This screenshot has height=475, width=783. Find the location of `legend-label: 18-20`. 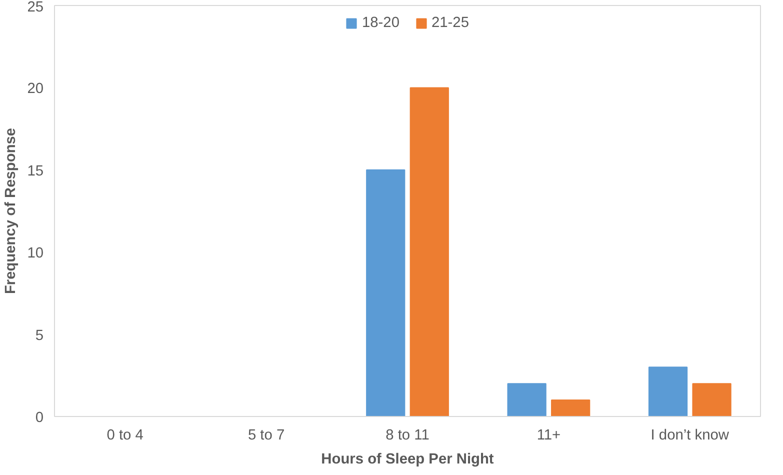

legend-label: 18-20 is located at coordinates (381, 23).